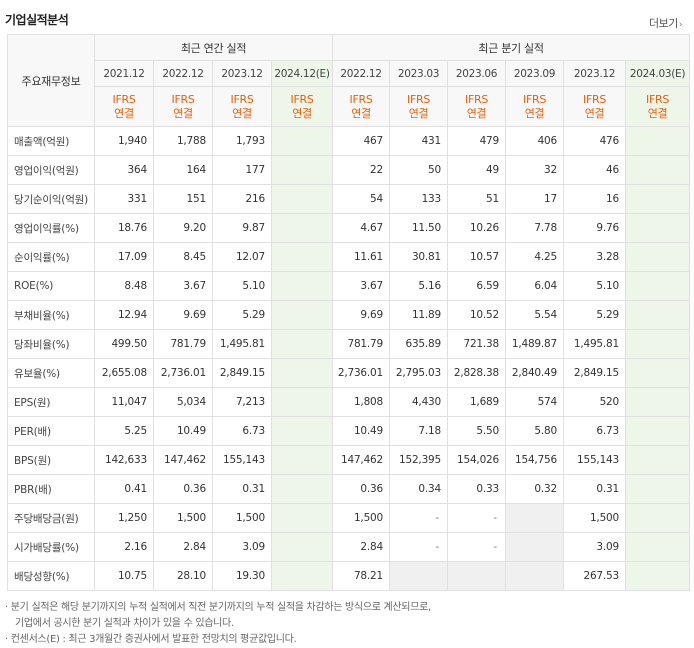 Image resolution: width=694 pixels, height=648 pixels. What do you see at coordinates (124, 344) in the screenshot?
I see `table-cell: 499.50` at bounding box center [124, 344].